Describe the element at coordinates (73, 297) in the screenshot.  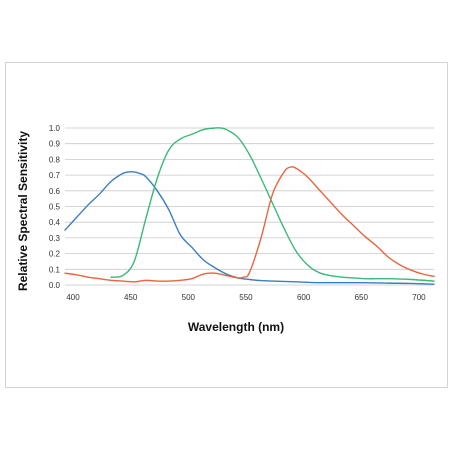
I see `x-tick-label: 400` at that location.